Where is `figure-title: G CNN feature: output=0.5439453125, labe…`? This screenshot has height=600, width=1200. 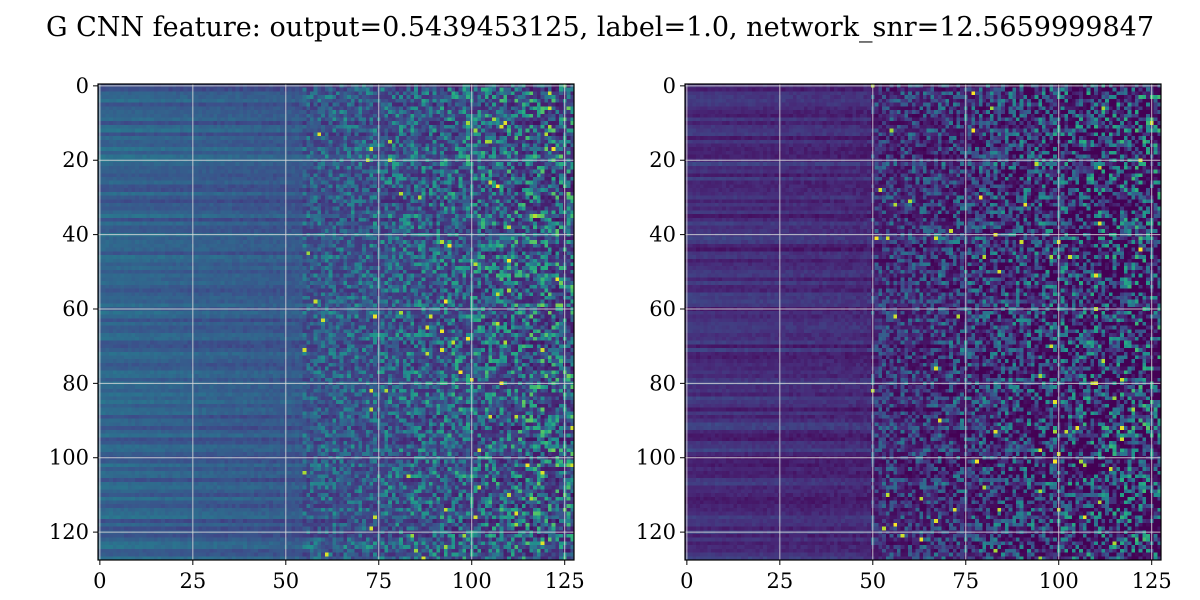 figure-title: G CNN feature: output=0.5439453125, labe… is located at coordinates (600, 27).